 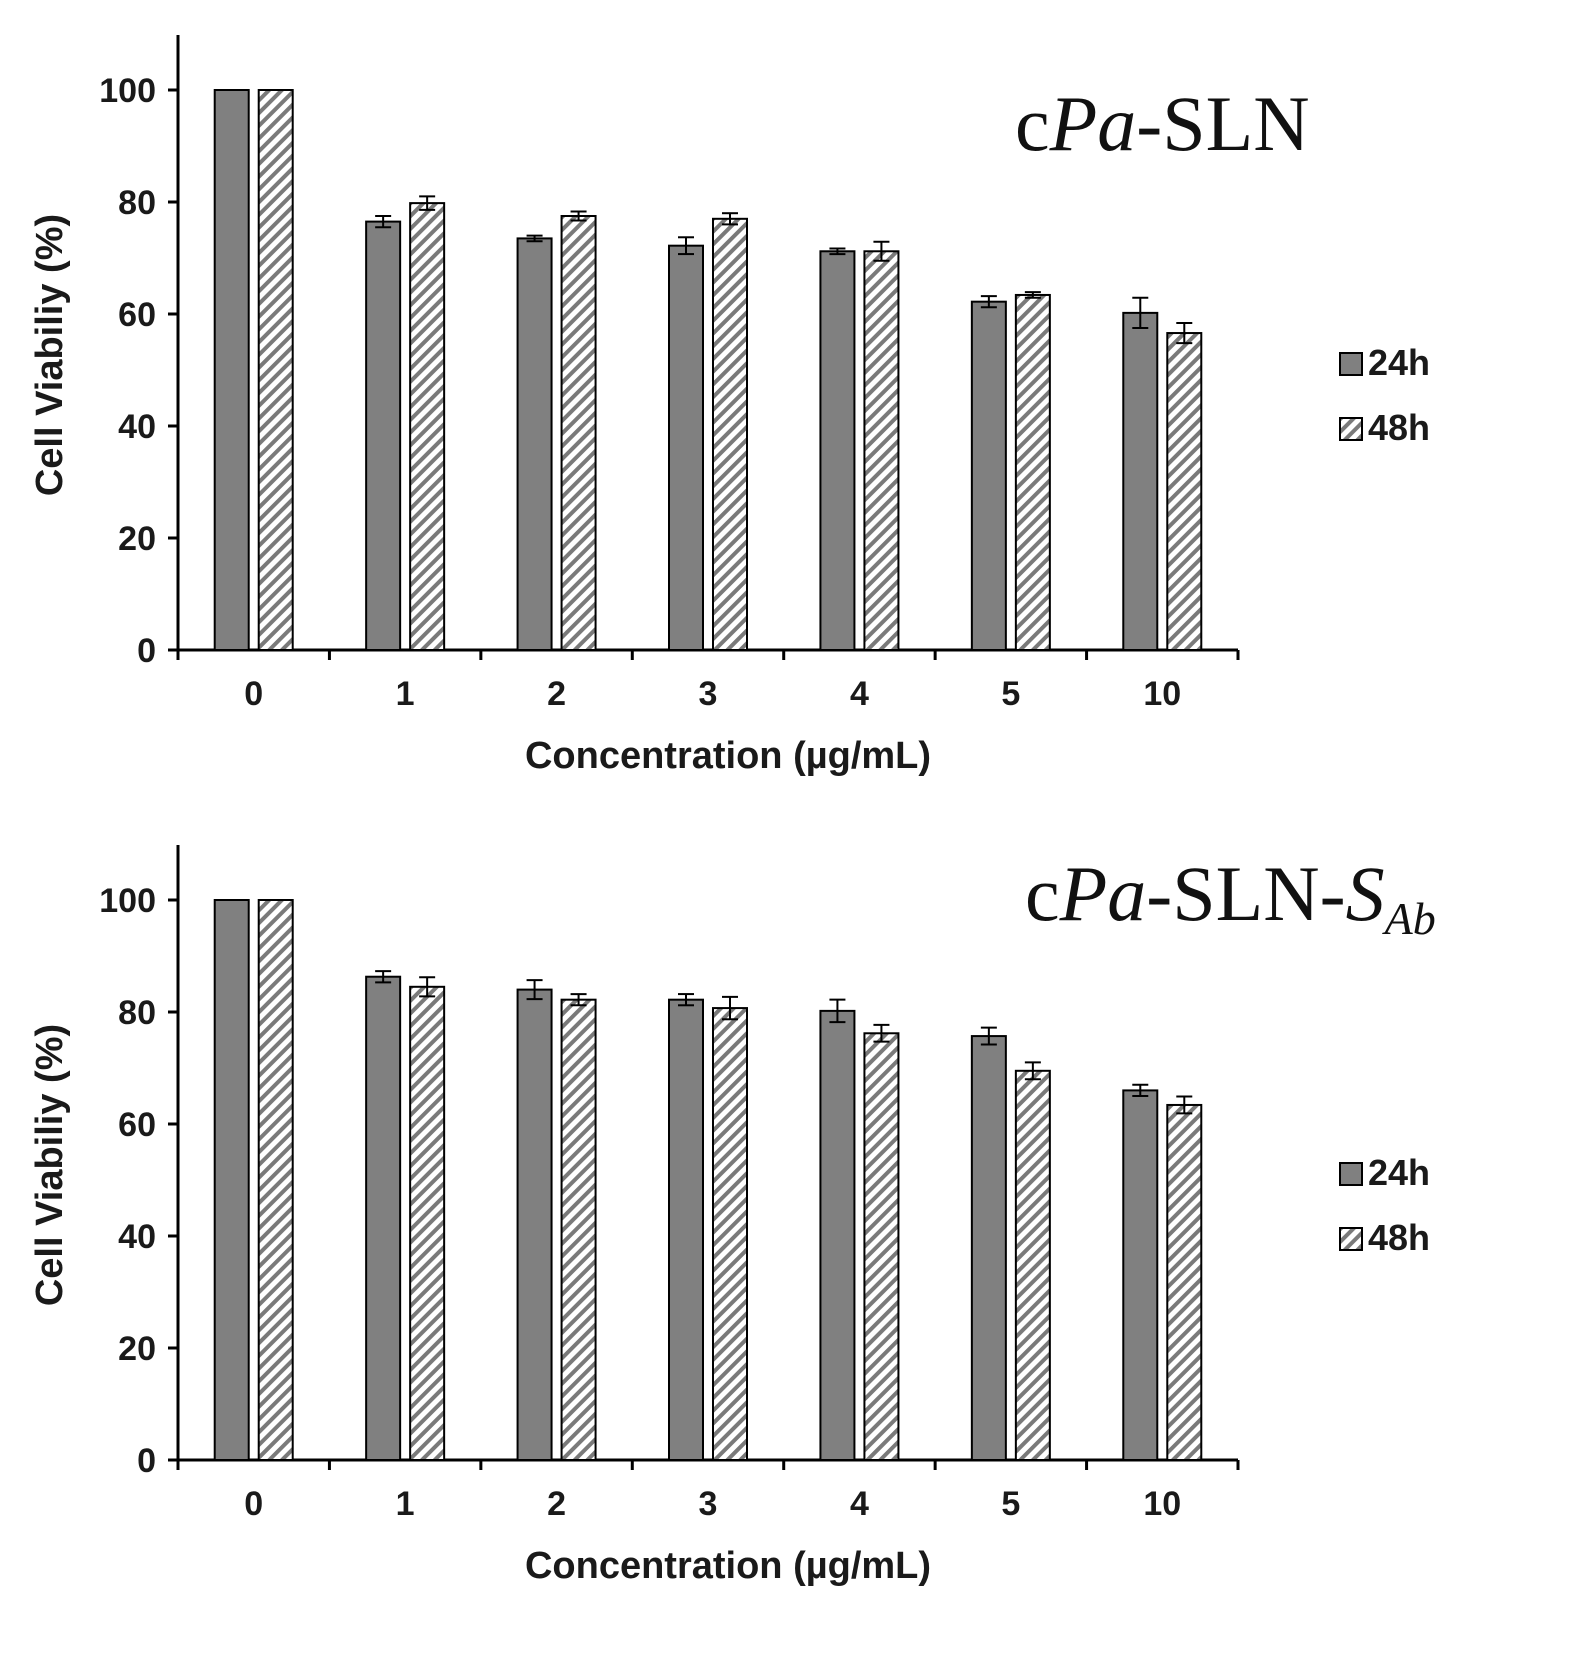 I want to click on chart-title: cPa-SLN, so click(x=1162, y=123).